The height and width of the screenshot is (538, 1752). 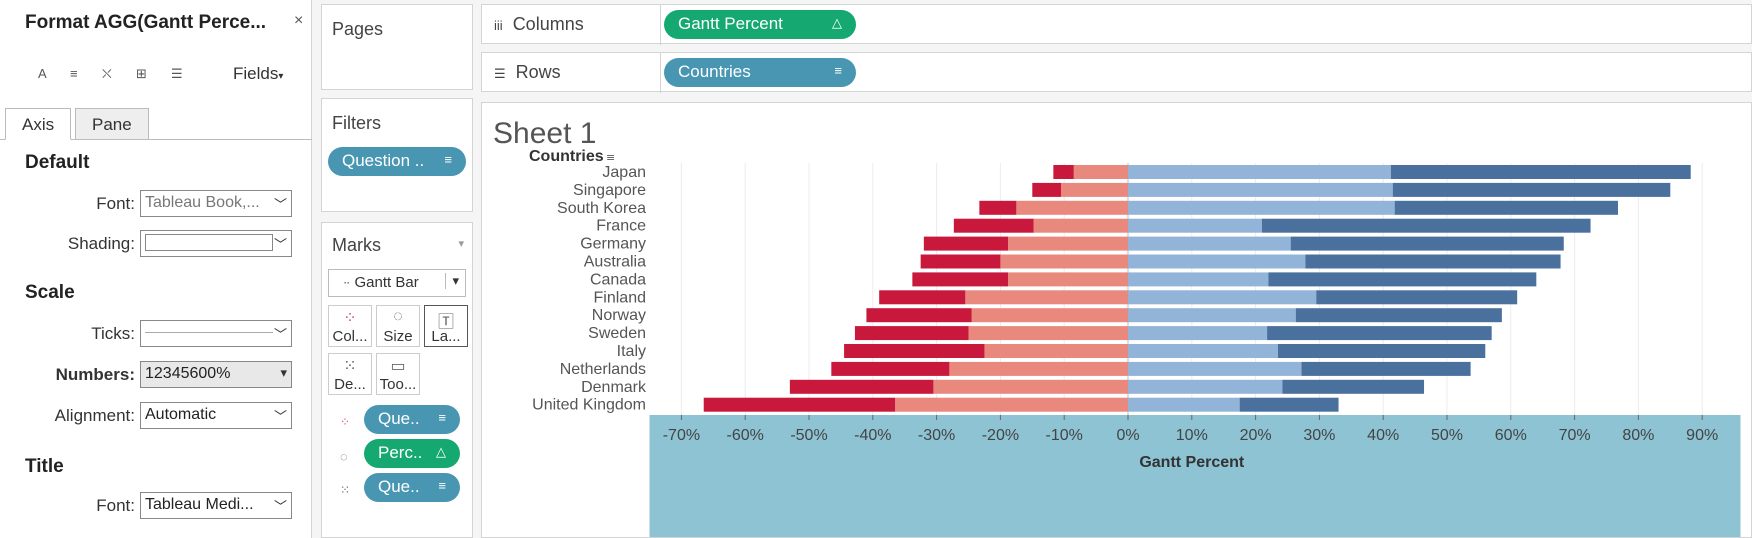 What do you see at coordinates (681, 435) in the screenshot?
I see `x-tick-label: -70%` at bounding box center [681, 435].